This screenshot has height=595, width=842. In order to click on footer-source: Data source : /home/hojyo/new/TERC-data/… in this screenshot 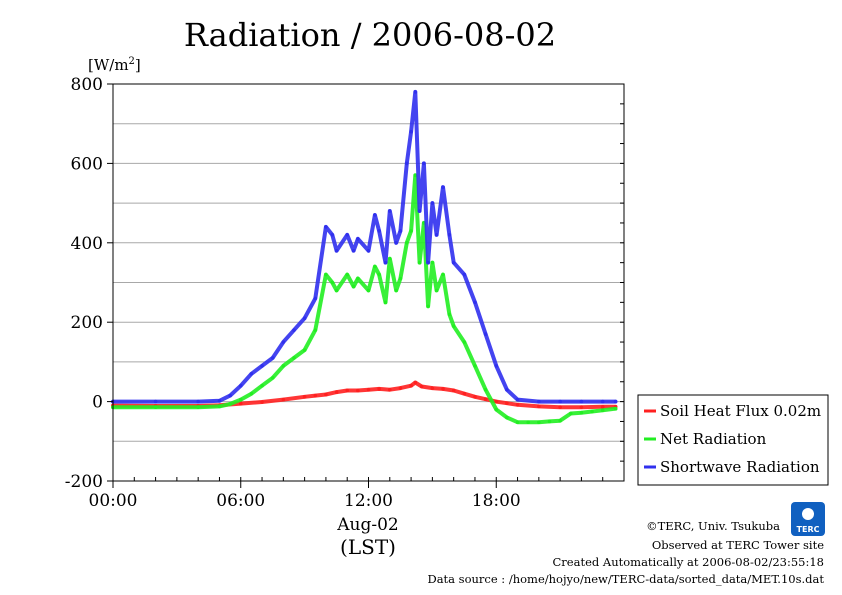, I will do `click(625, 579)`.